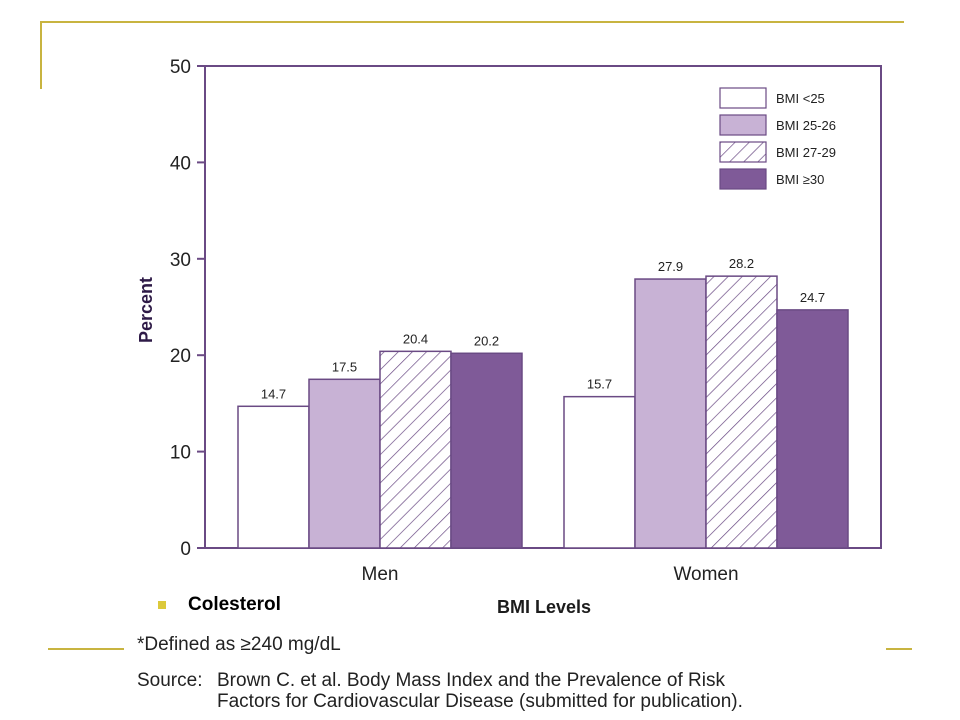  What do you see at coordinates (180, 67) in the screenshot?
I see `y-tick-label: 50` at bounding box center [180, 67].